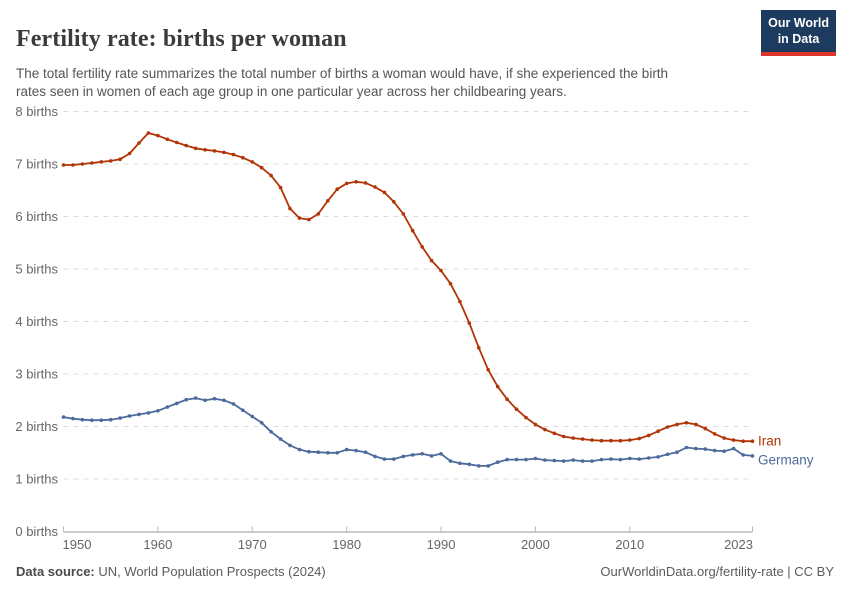 This screenshot has width=850, height=600. I want to click on y-axis-label: 5 births, so click(36, 269).